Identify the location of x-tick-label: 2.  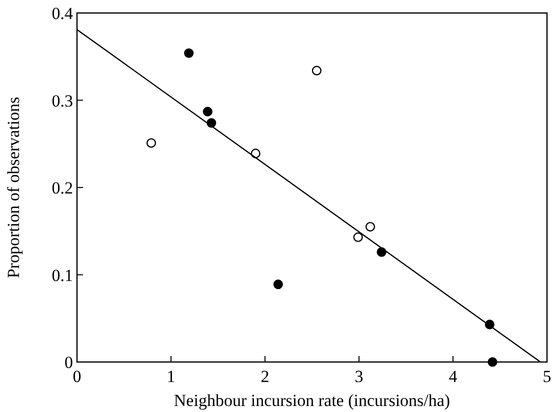
(265, 376).